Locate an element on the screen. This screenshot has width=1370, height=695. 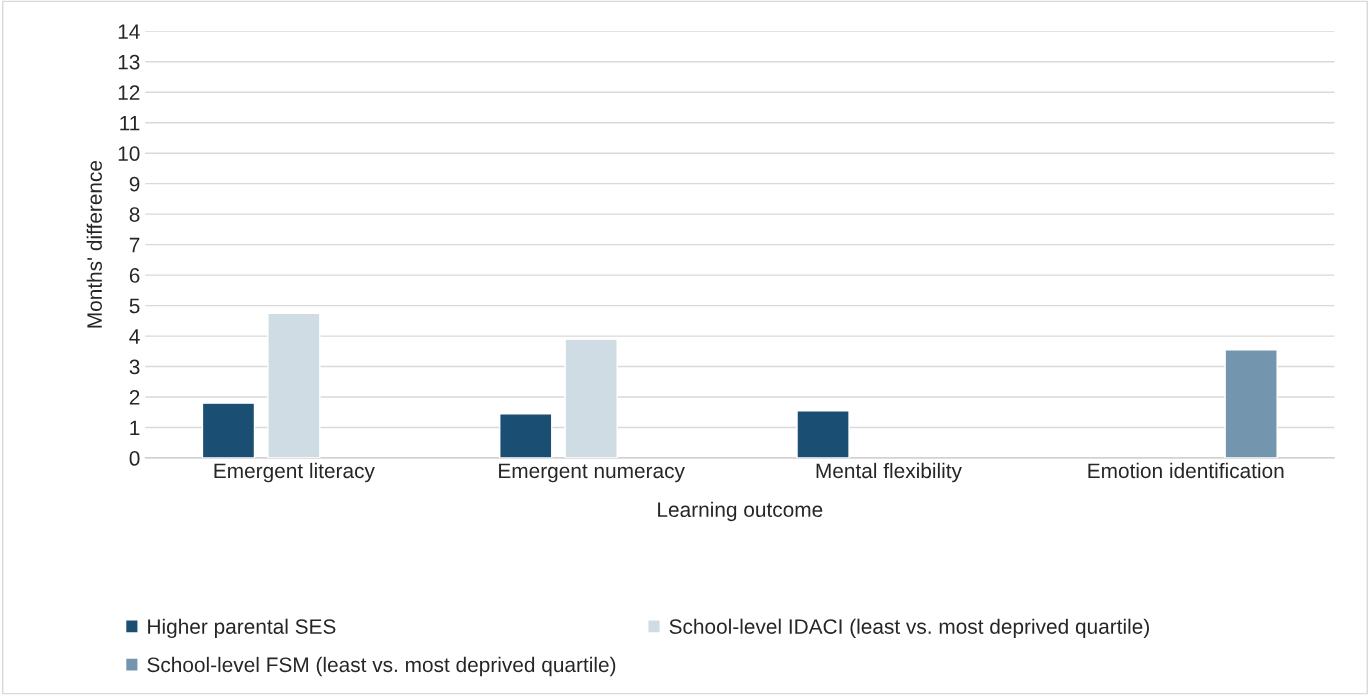
y-tick-label: 9 is located at coordinates (134, 184).